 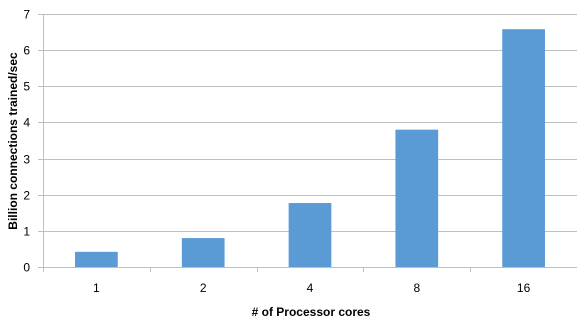 What do you see at coordinates (96, 288) in the screenshot?
I see `x-tick-label: 1` at bounding box center [96, 288].